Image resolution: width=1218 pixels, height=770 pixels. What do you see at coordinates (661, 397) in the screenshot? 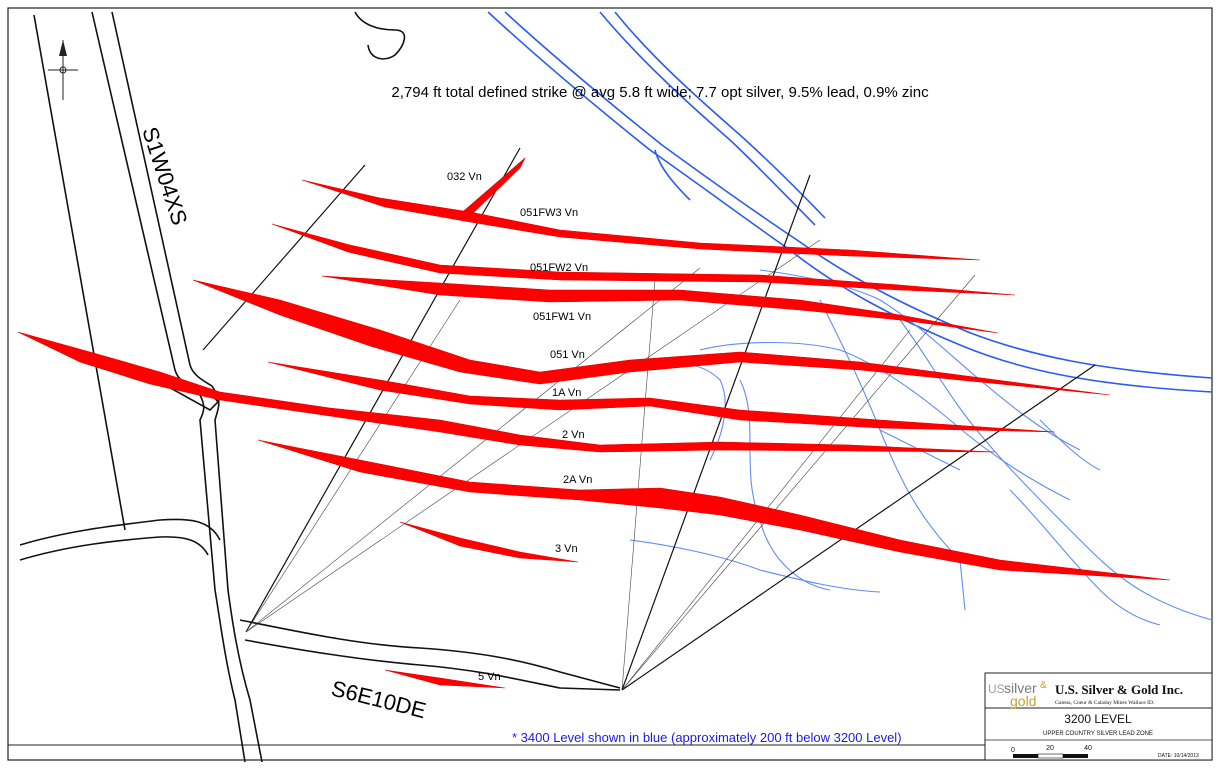
I see `vein-shape-1a` at bounding box center [661, 397].